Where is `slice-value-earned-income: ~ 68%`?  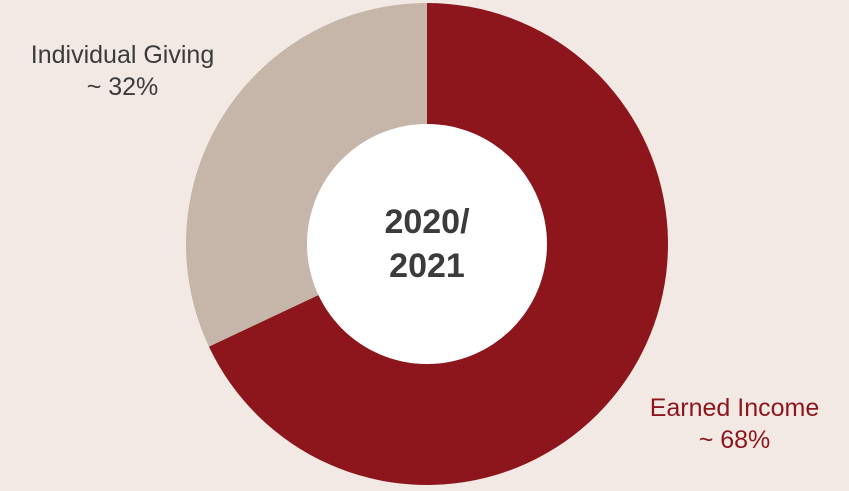
slice-value-earned-income: ~ 68% is located at coordinates (734, 440).